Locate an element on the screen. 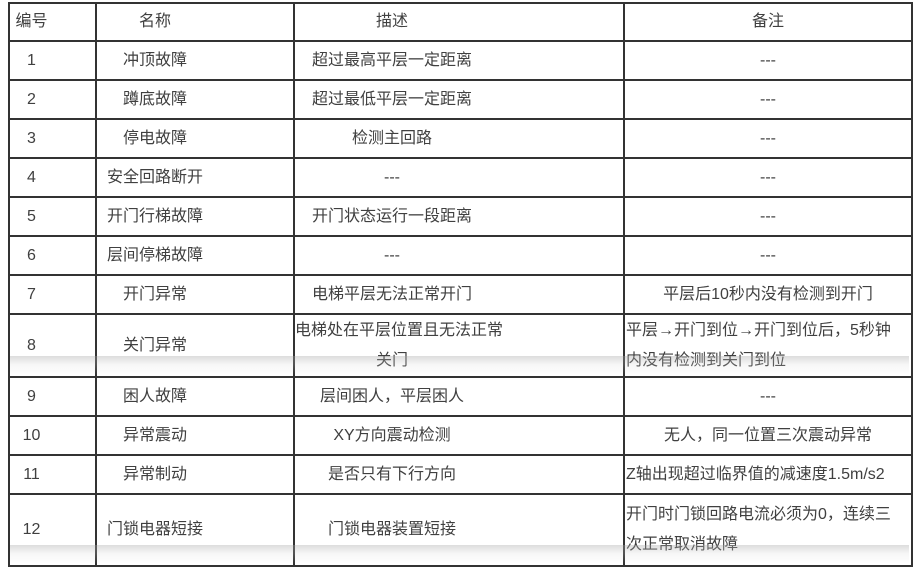 Image resolution: width=915 pixels, height=572 pixels. table-header: 编号 名称 描述 备注 is located at coordinates (460, 22).